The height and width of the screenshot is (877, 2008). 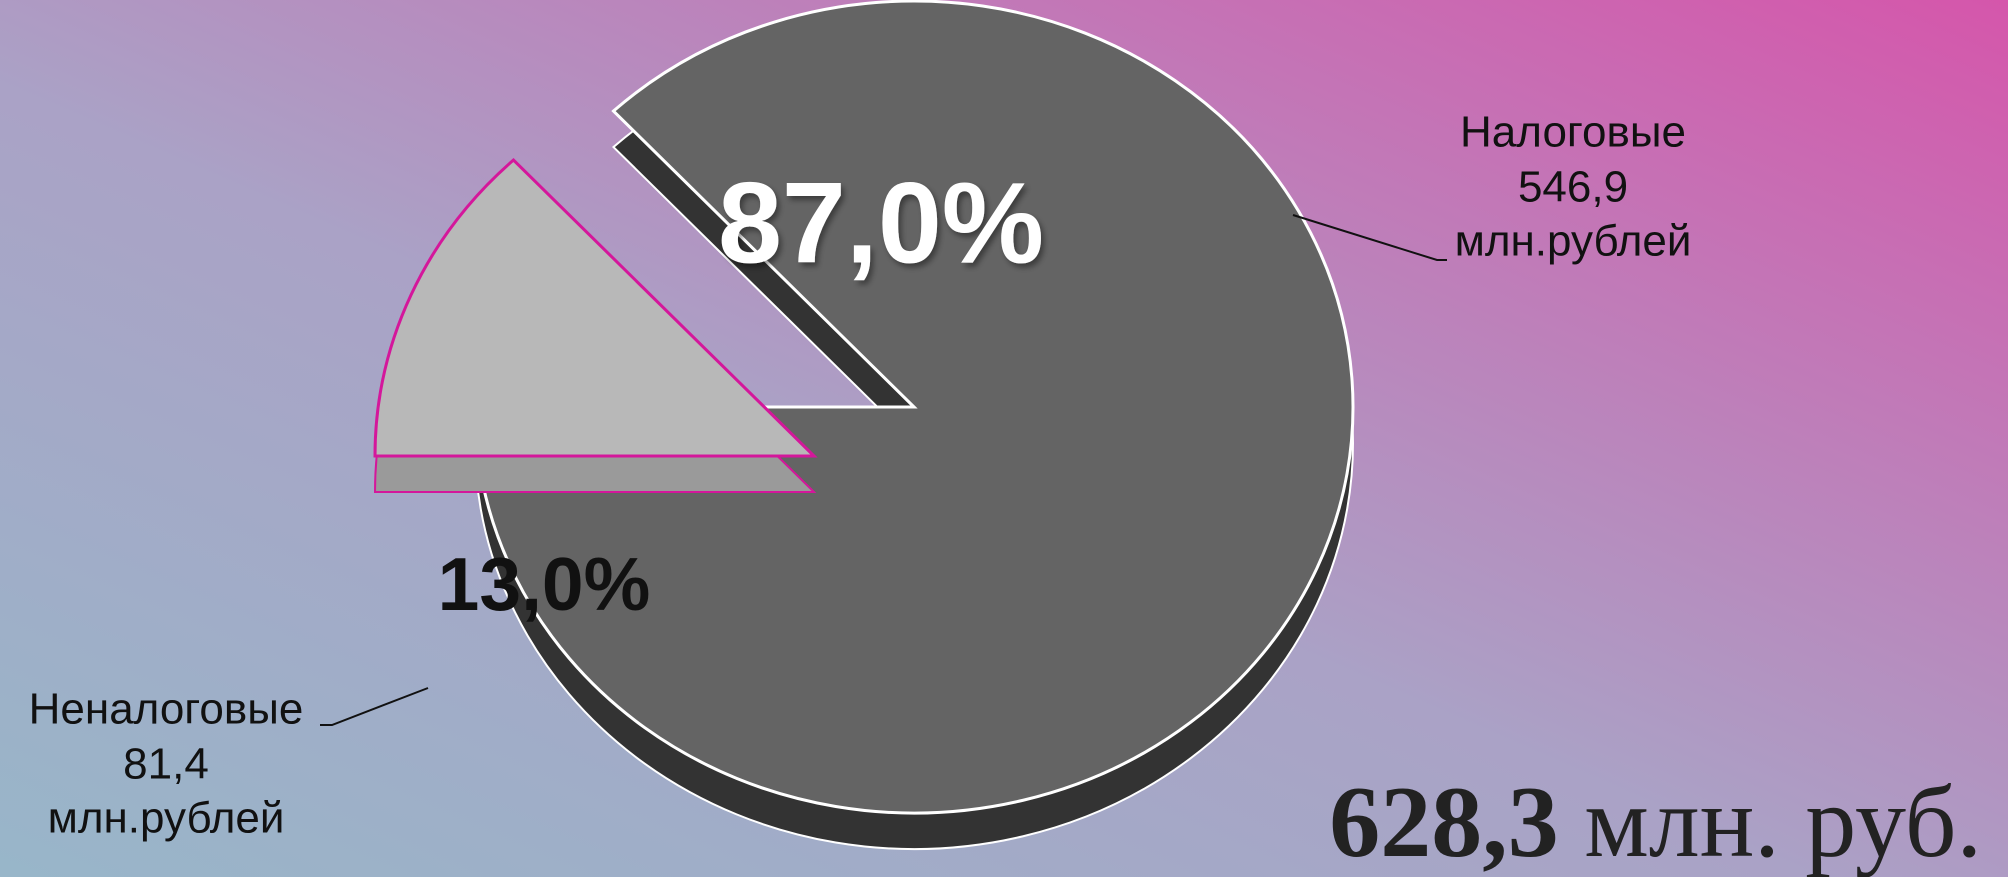 I want to click on amount-label: 81,4, so click(x=166, y=764).